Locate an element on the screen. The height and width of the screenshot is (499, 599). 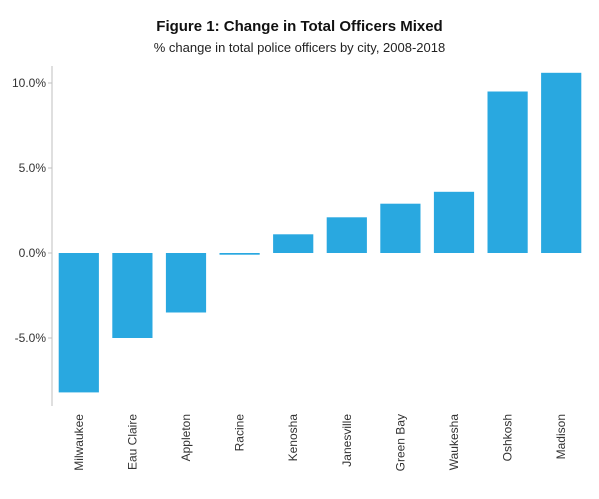
x-tick-label: Racine is located at coordinates (240, 433).